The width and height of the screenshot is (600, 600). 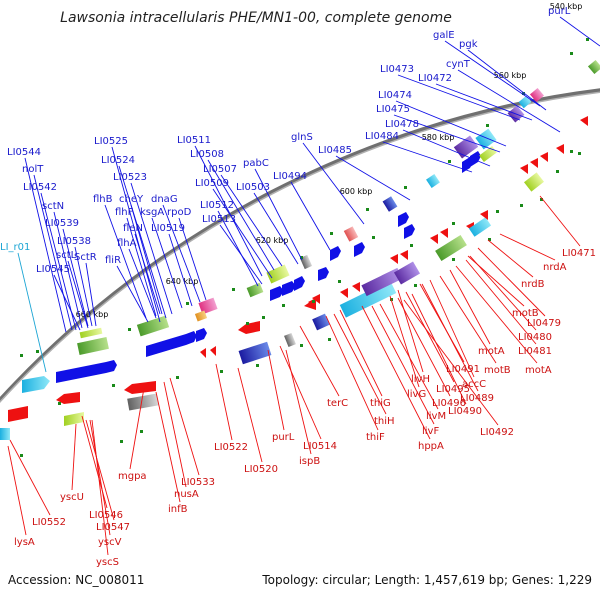 I want to click on gene-label-li0539: LI0539, so click(x=62, y=223).